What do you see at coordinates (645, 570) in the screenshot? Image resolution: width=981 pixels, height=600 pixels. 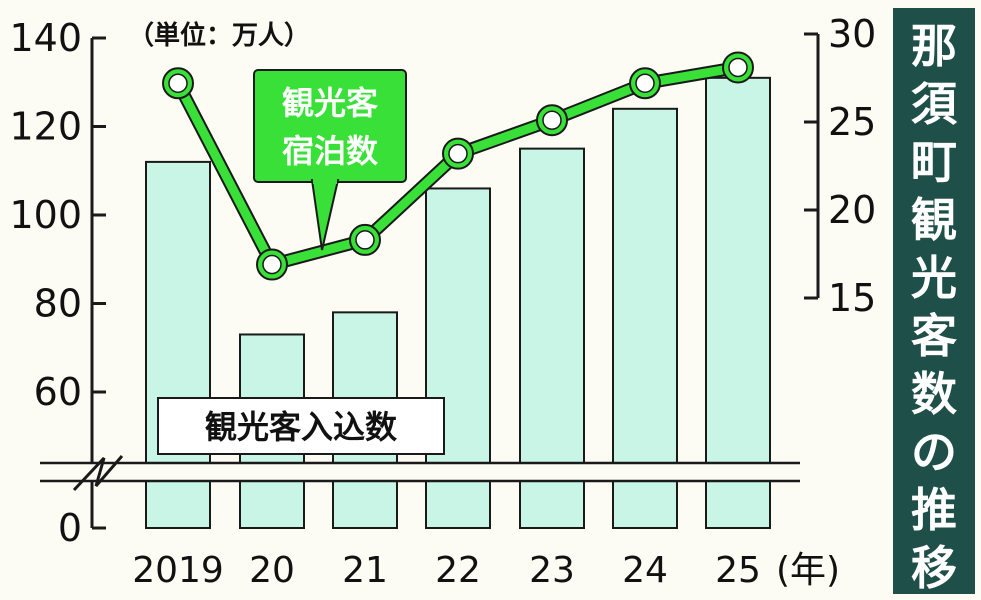 I see `category-label-24: 24` at bounding box center [645, 570].